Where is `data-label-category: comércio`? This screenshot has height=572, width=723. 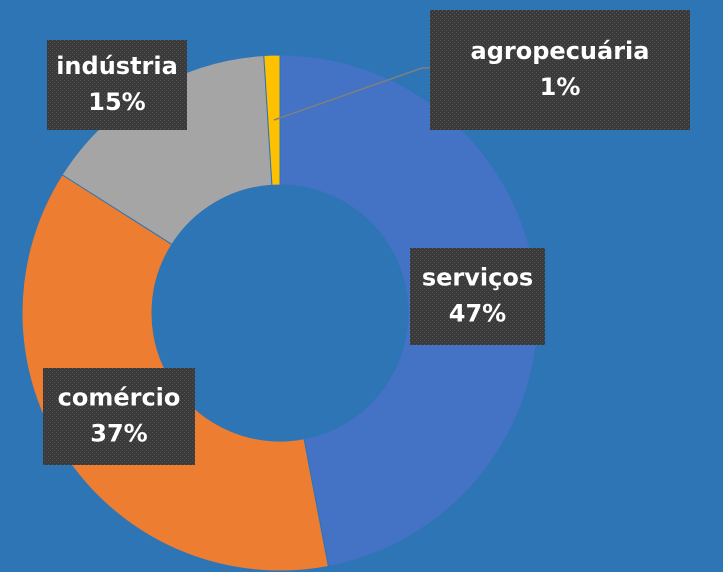
data-label-category: comércio is located at coordinates (119, 398).